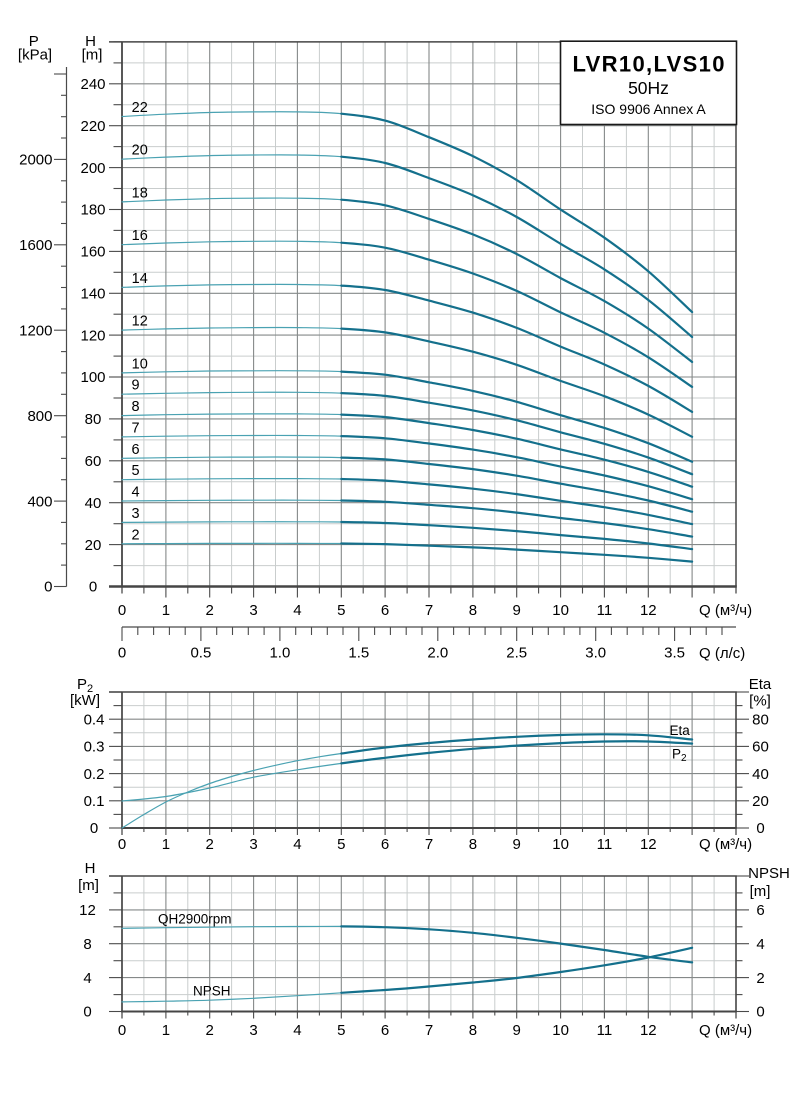  I want to click on svg-text: [kW], so click(85, 700).